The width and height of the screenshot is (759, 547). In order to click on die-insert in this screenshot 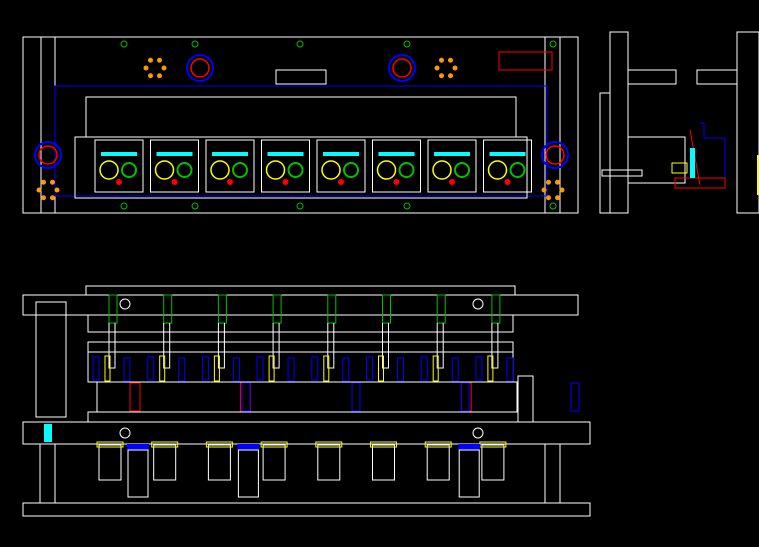, I will do `click(466, 397)`.